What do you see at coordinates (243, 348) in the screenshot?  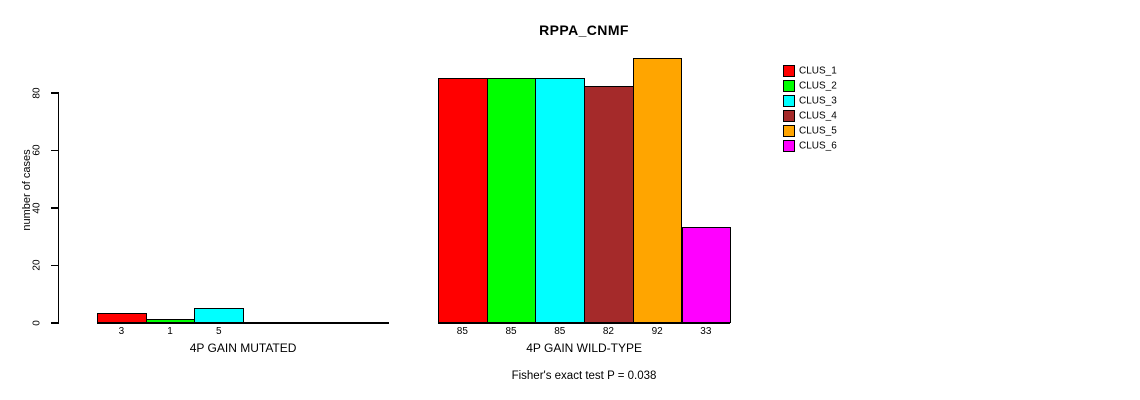 I see `x-axis-group-label: 4P GAIN MUTATED` at bounding box center [243, 348].